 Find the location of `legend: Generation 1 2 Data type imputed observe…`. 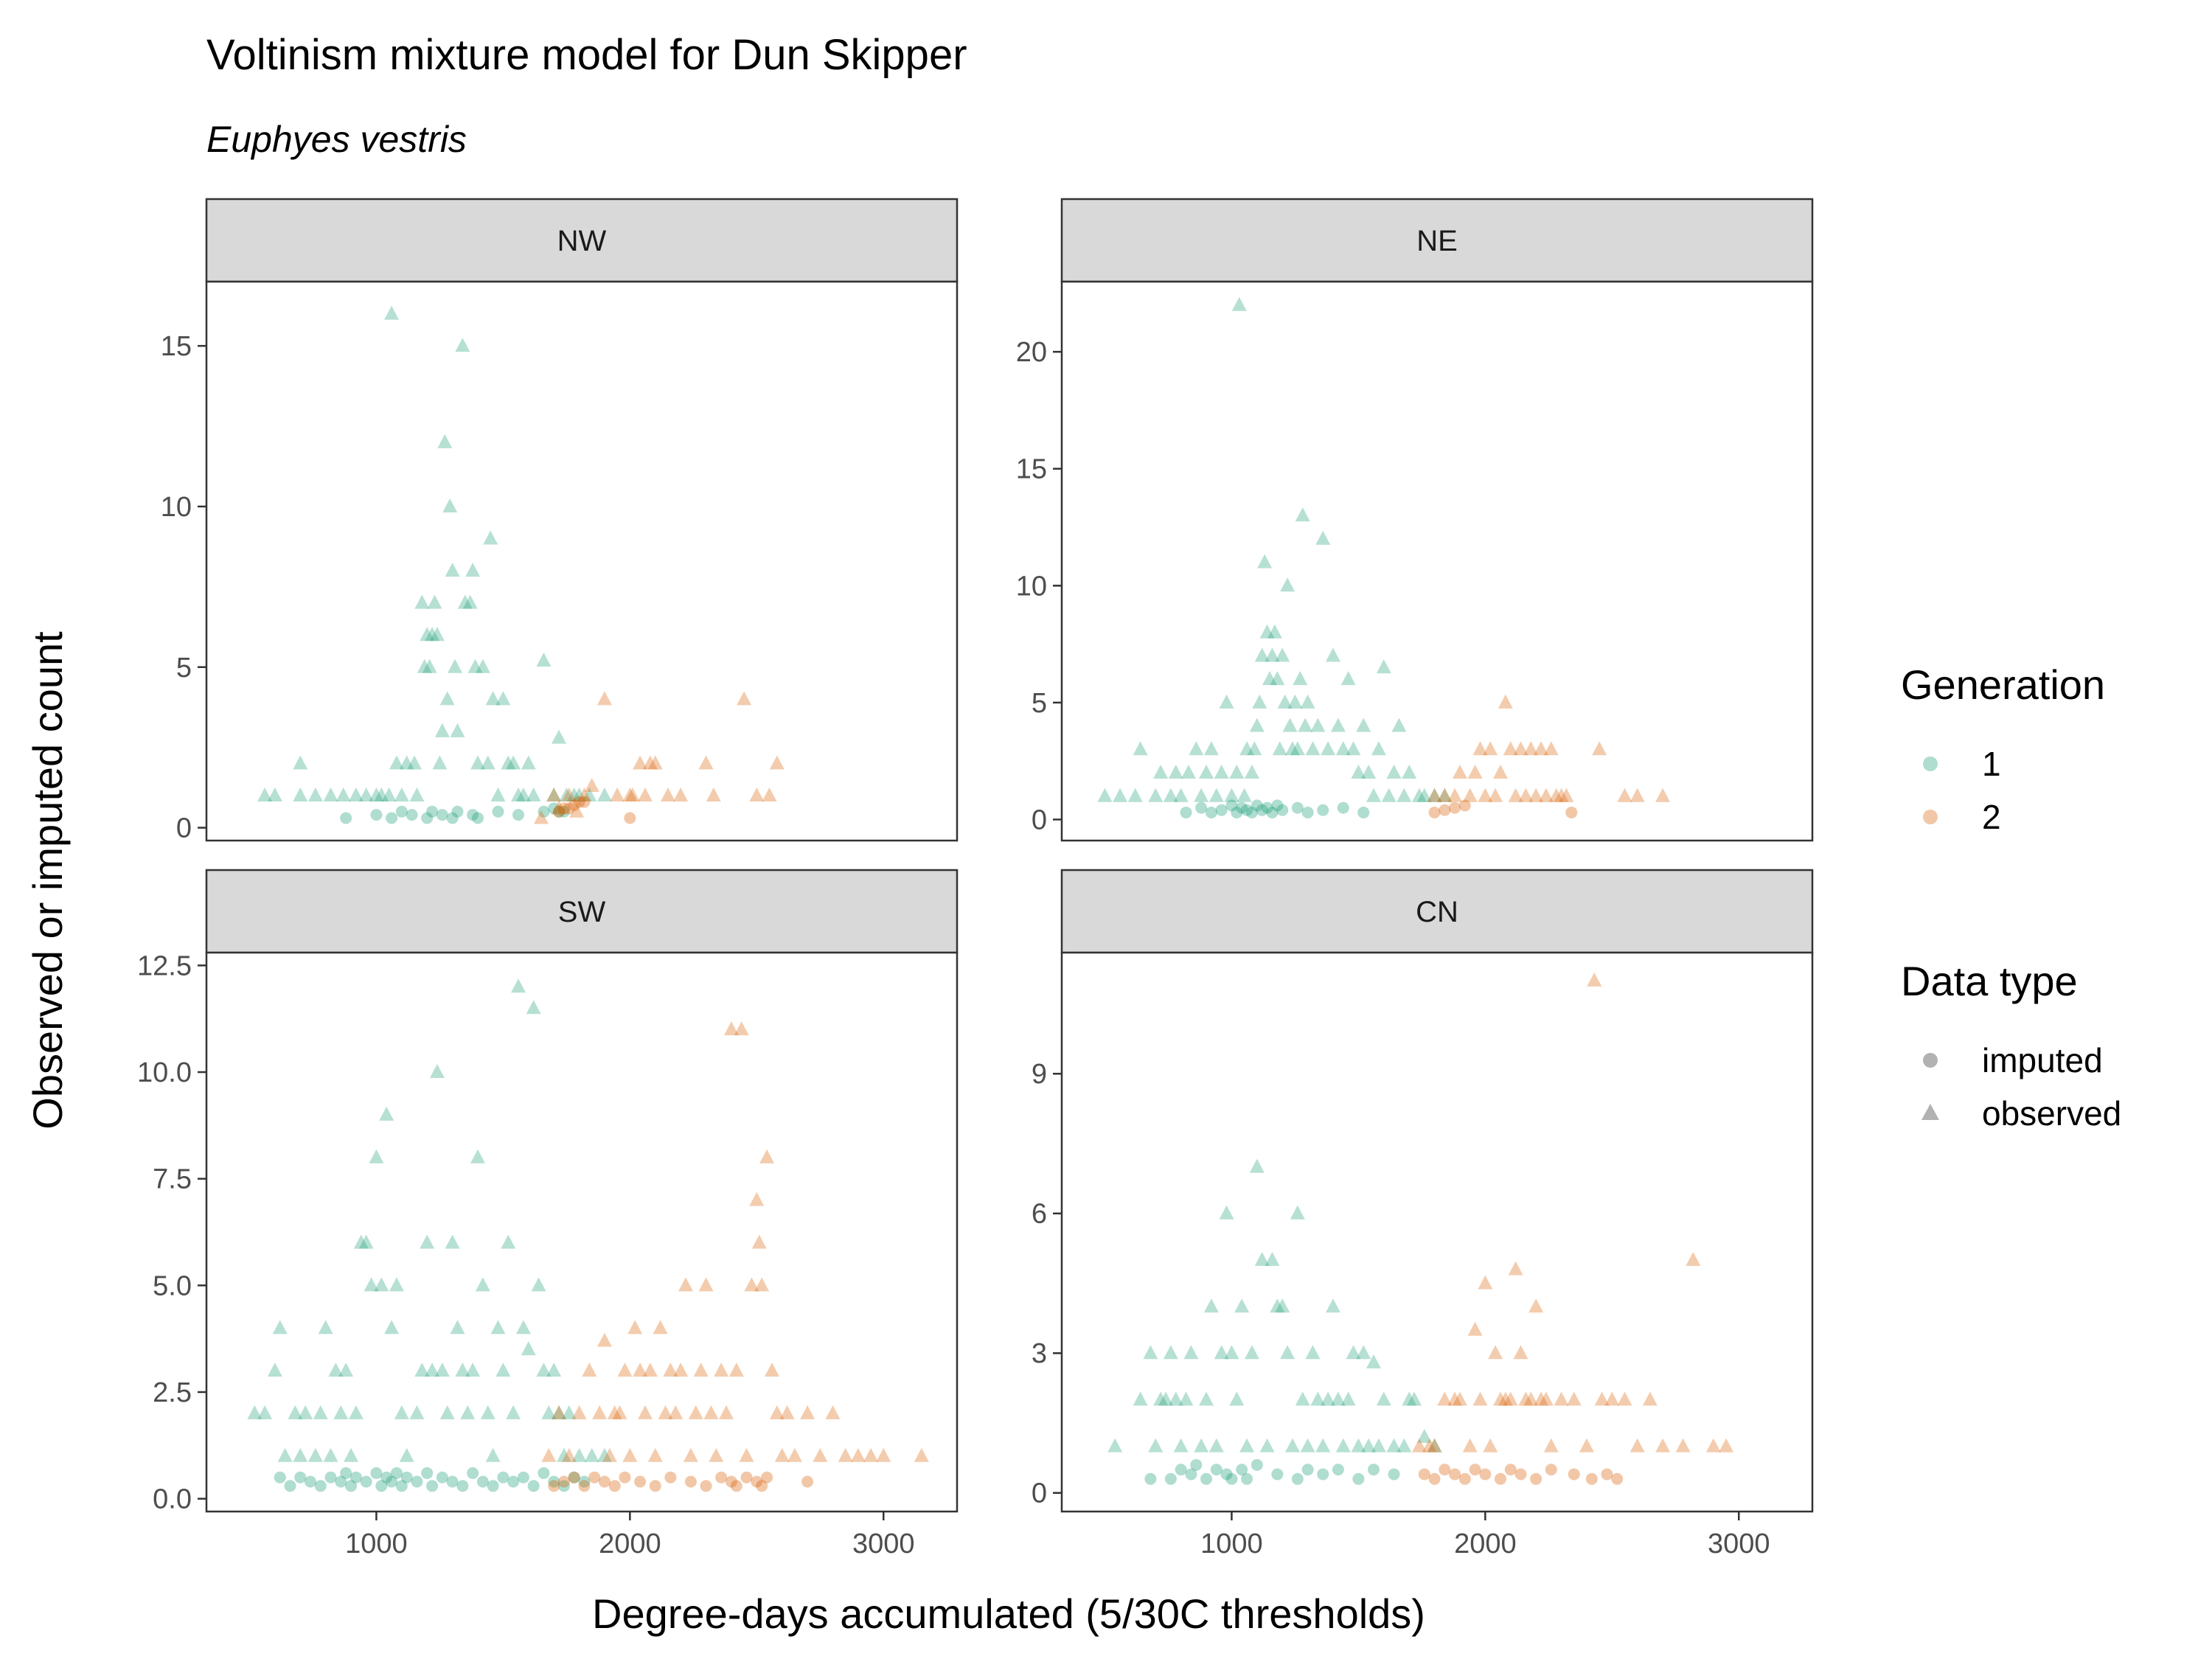

legend: Generation 1 2 Data type imputed observe… is located at coordinates (2011, 897).